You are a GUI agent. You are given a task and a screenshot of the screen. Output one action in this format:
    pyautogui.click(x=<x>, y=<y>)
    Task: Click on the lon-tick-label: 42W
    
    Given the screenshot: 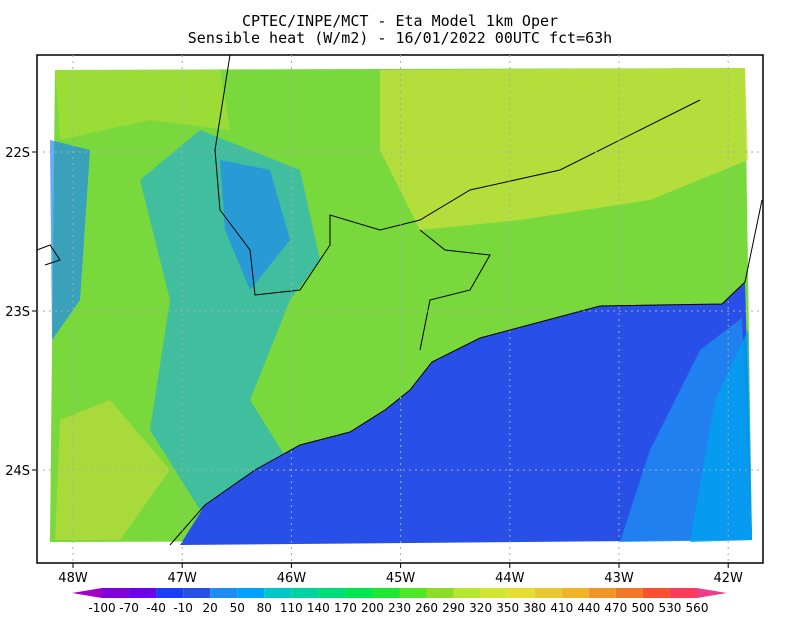 What is the action you would take?
    pyautogui.click(x=728, y=578)
    